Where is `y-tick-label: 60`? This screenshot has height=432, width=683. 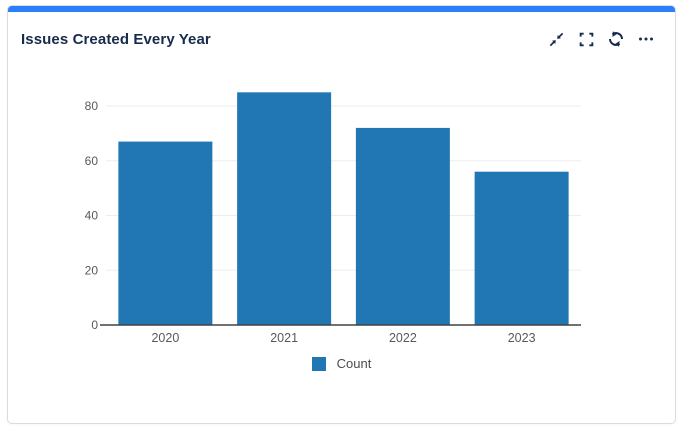 y-tick-label: 60 is located at coordinates (92, 161).